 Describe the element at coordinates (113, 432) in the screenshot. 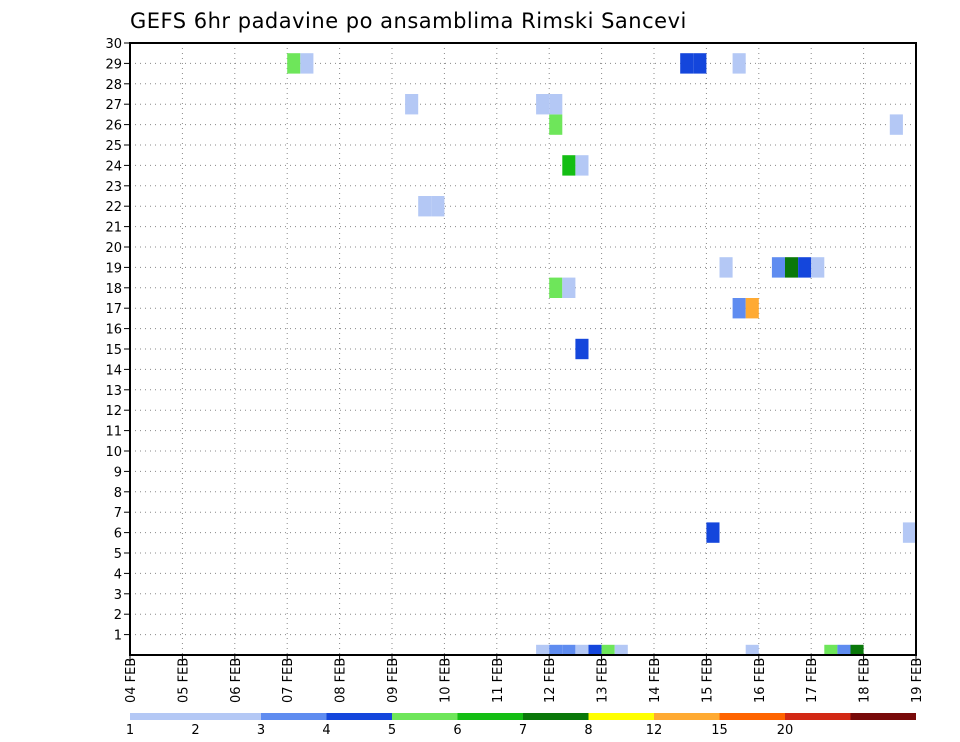

I see `y-tick-label: 11` at that location.